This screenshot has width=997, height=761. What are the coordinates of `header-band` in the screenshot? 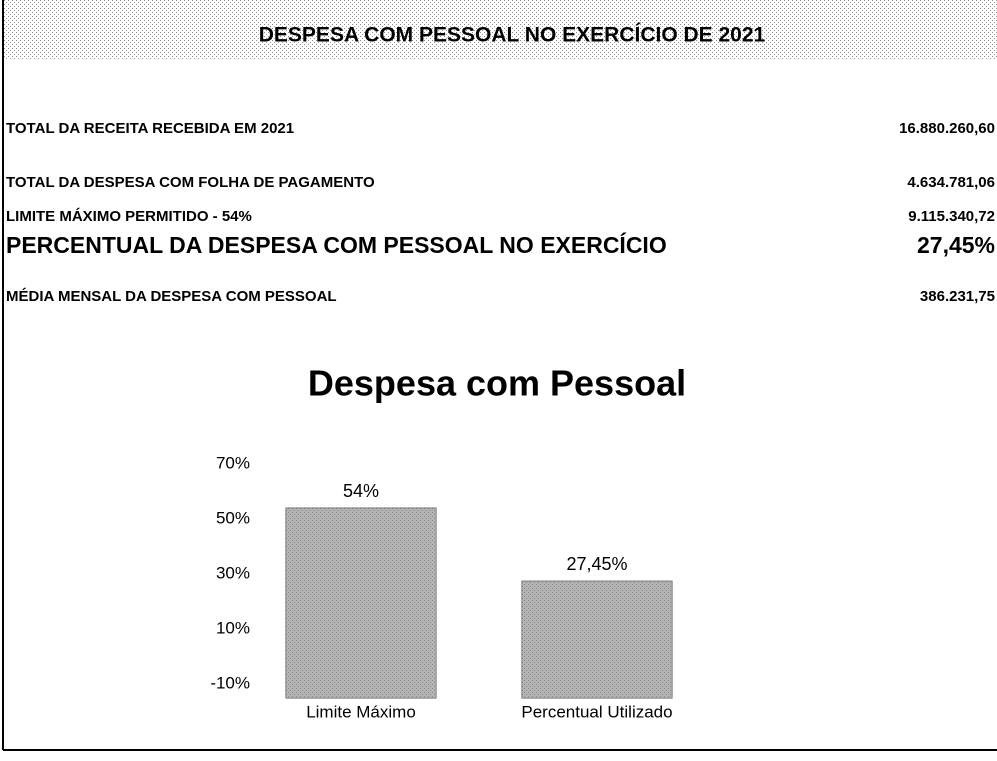 It's located at (500, 30).